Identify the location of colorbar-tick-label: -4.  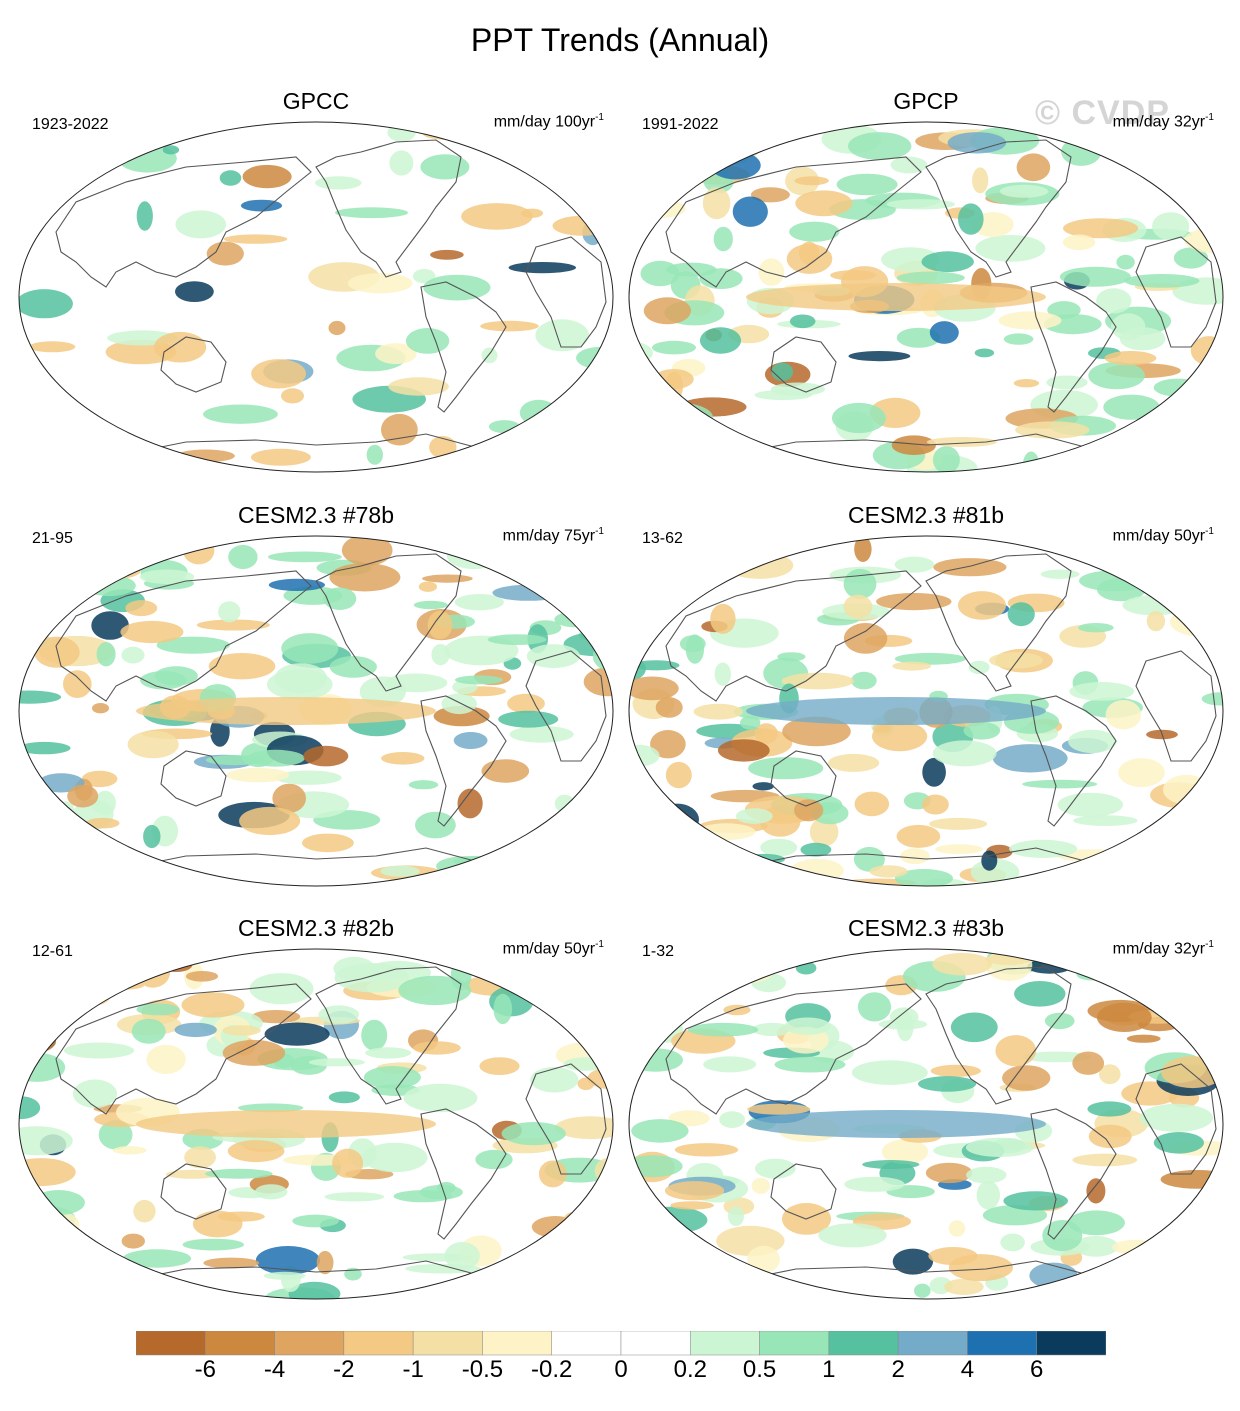
(274, 1369).